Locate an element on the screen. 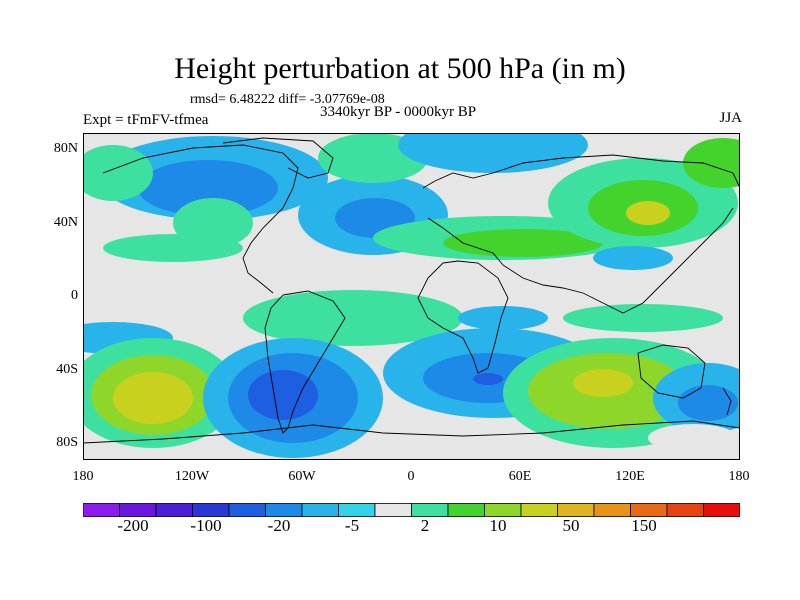  lon-tick-0: 0 is located at coordinates (411, 476).